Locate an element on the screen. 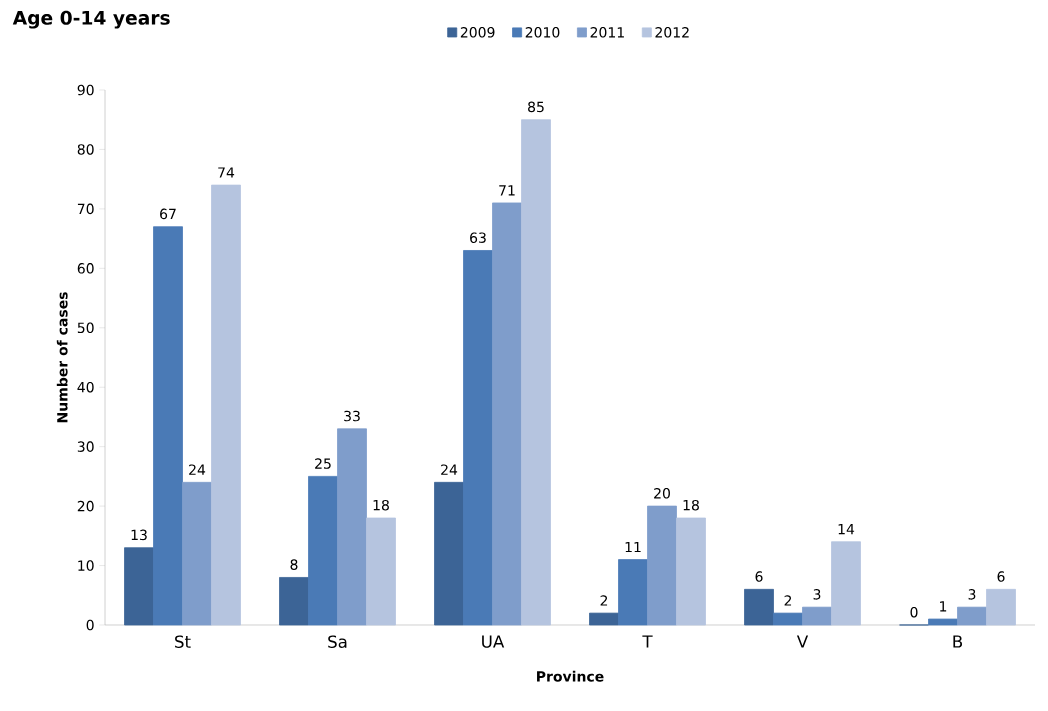 The image size is (1048, 711). y-tick-label: 30 is located at coordinates (85, 446).